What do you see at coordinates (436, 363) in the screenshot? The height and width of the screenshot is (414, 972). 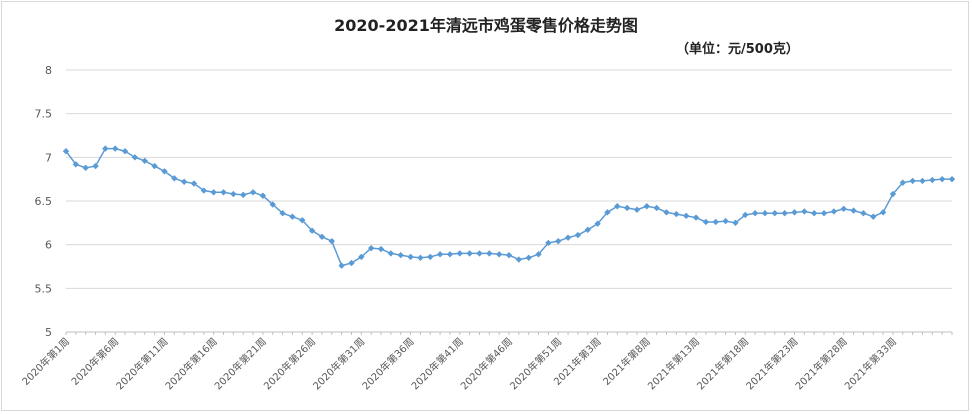 I see `x-tick-label: 2020年第41周` at bounding box center [436, 363].